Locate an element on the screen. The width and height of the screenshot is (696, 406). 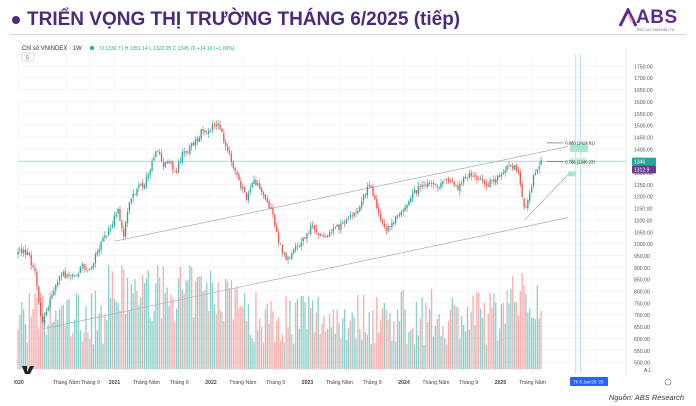
settings-gear-icon is located at coordinates (668, 382).